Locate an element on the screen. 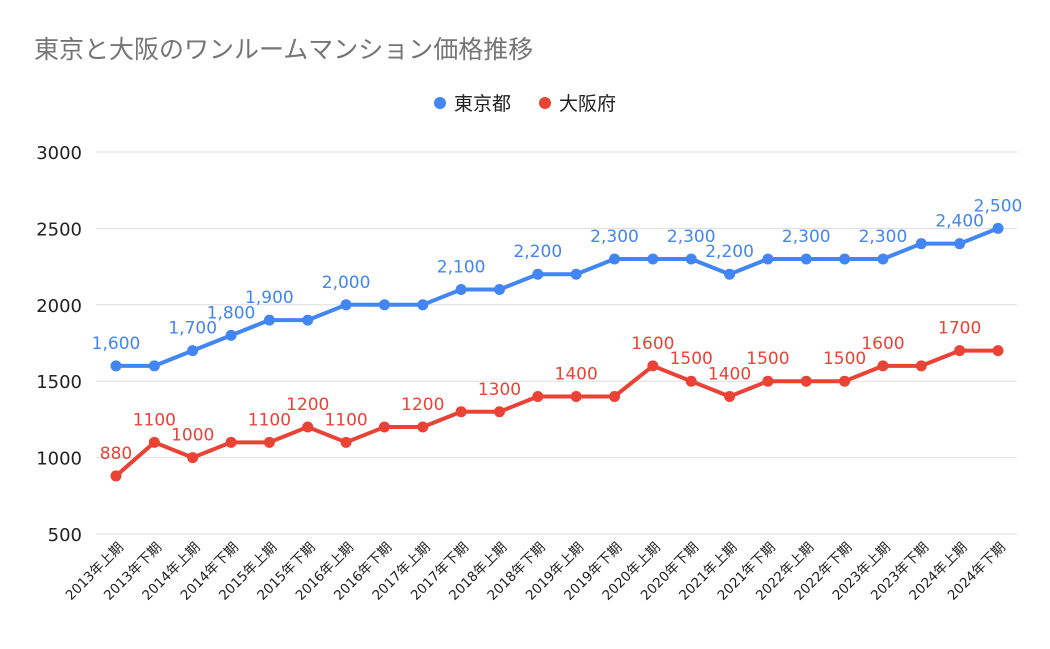  data-label: 1,800 is located at coordinates (231, 313).